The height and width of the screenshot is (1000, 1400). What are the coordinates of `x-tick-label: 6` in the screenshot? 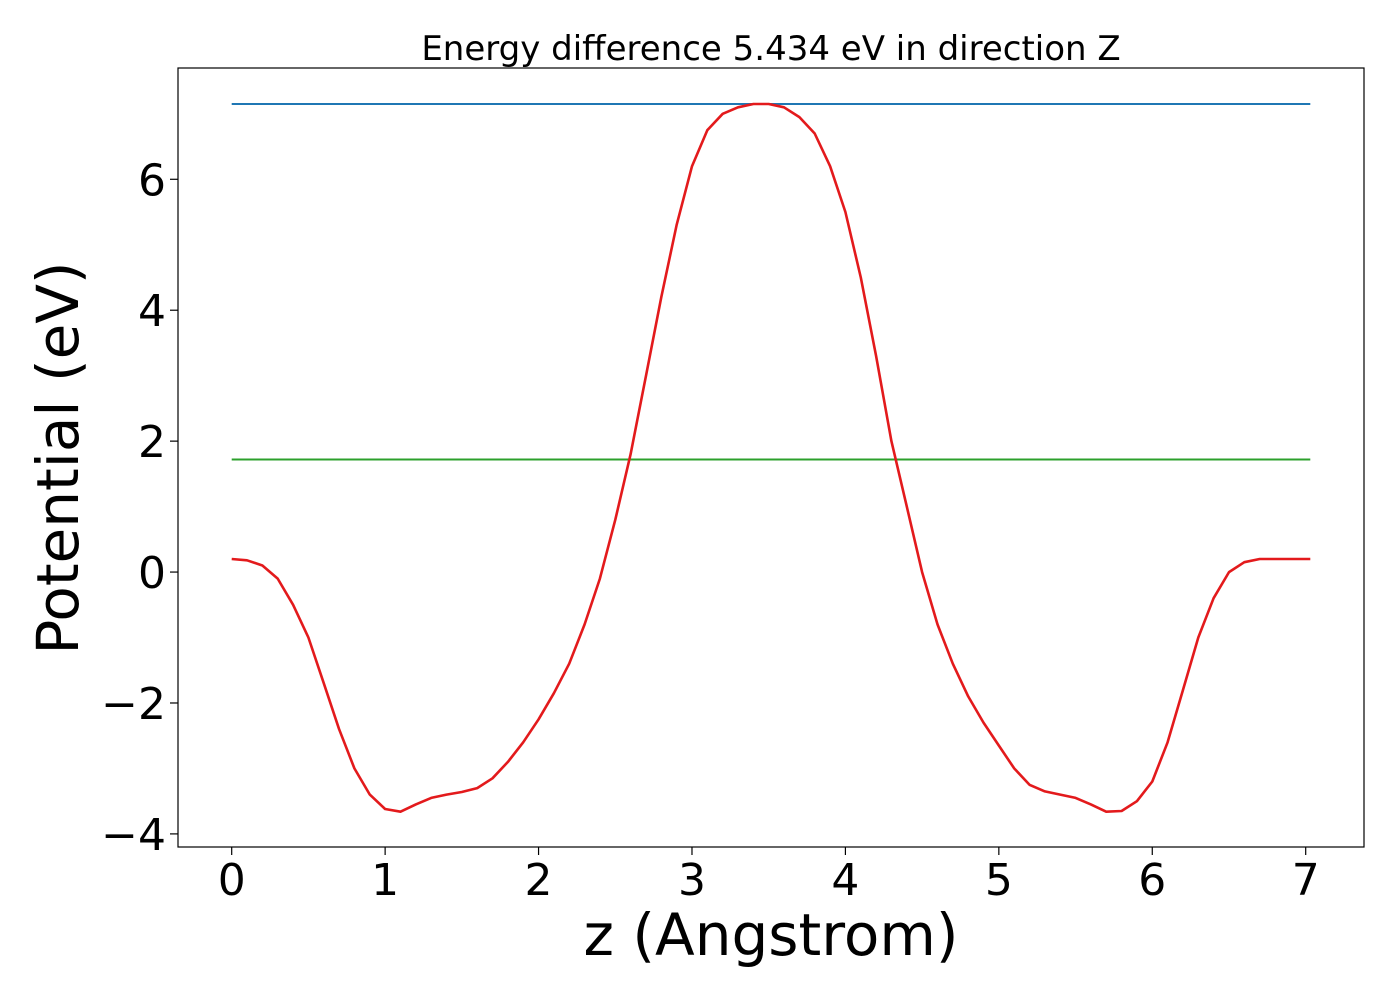 It's located at (1152, 880).